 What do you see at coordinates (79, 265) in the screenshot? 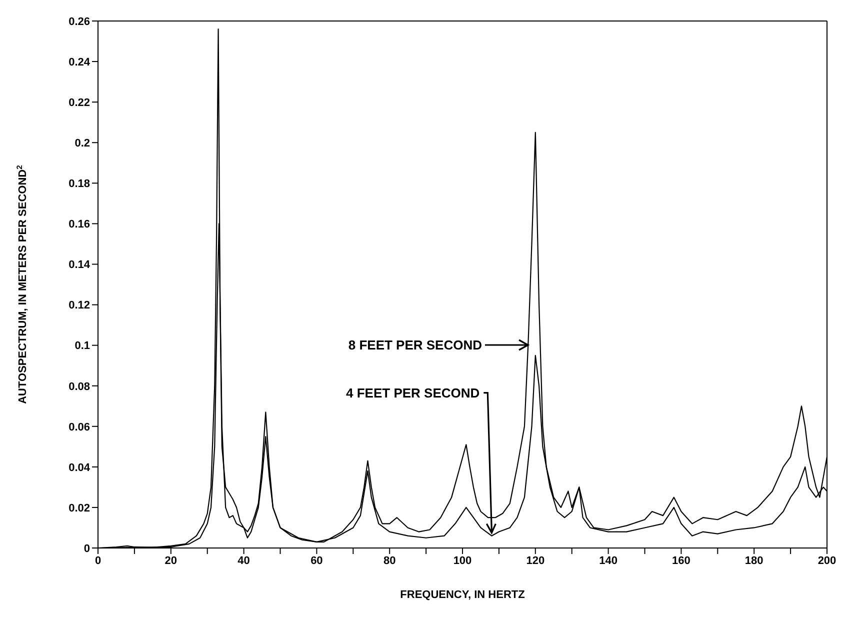
I see `y-tick-label: 0.14` at bounding box center [79, 265].